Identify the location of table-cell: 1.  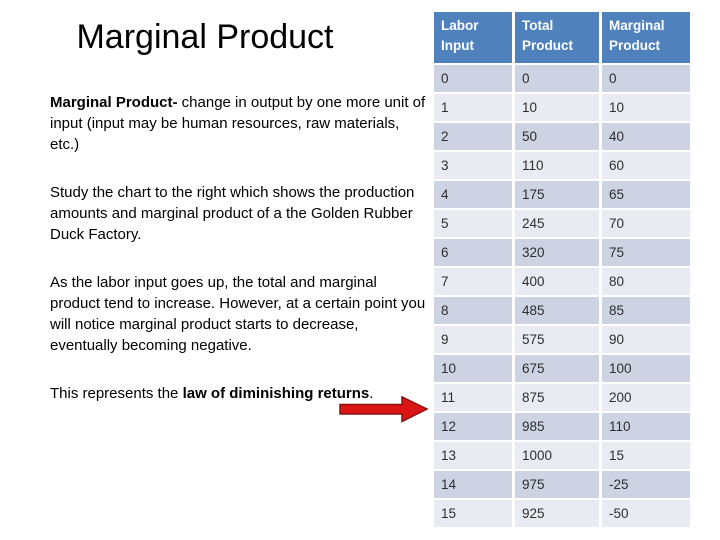
(473, 107).